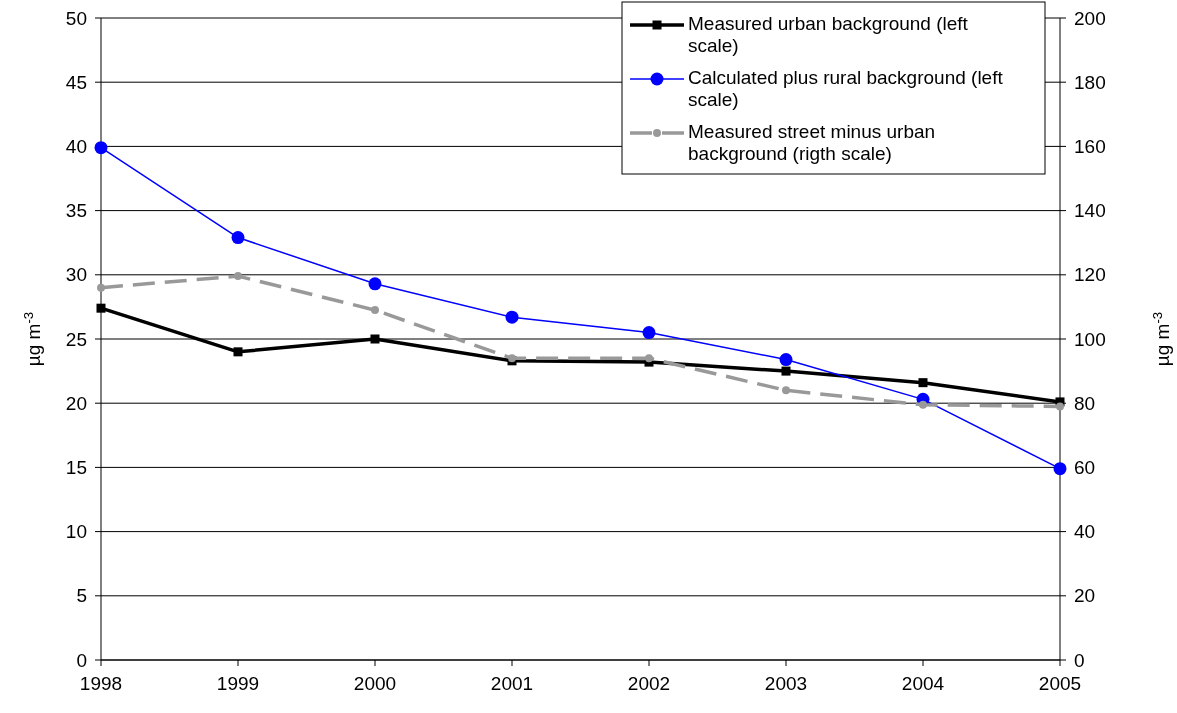 This screenshot has width=1177, height=713. I want to click on y2-tick-label: 20, so click(1085, 596).